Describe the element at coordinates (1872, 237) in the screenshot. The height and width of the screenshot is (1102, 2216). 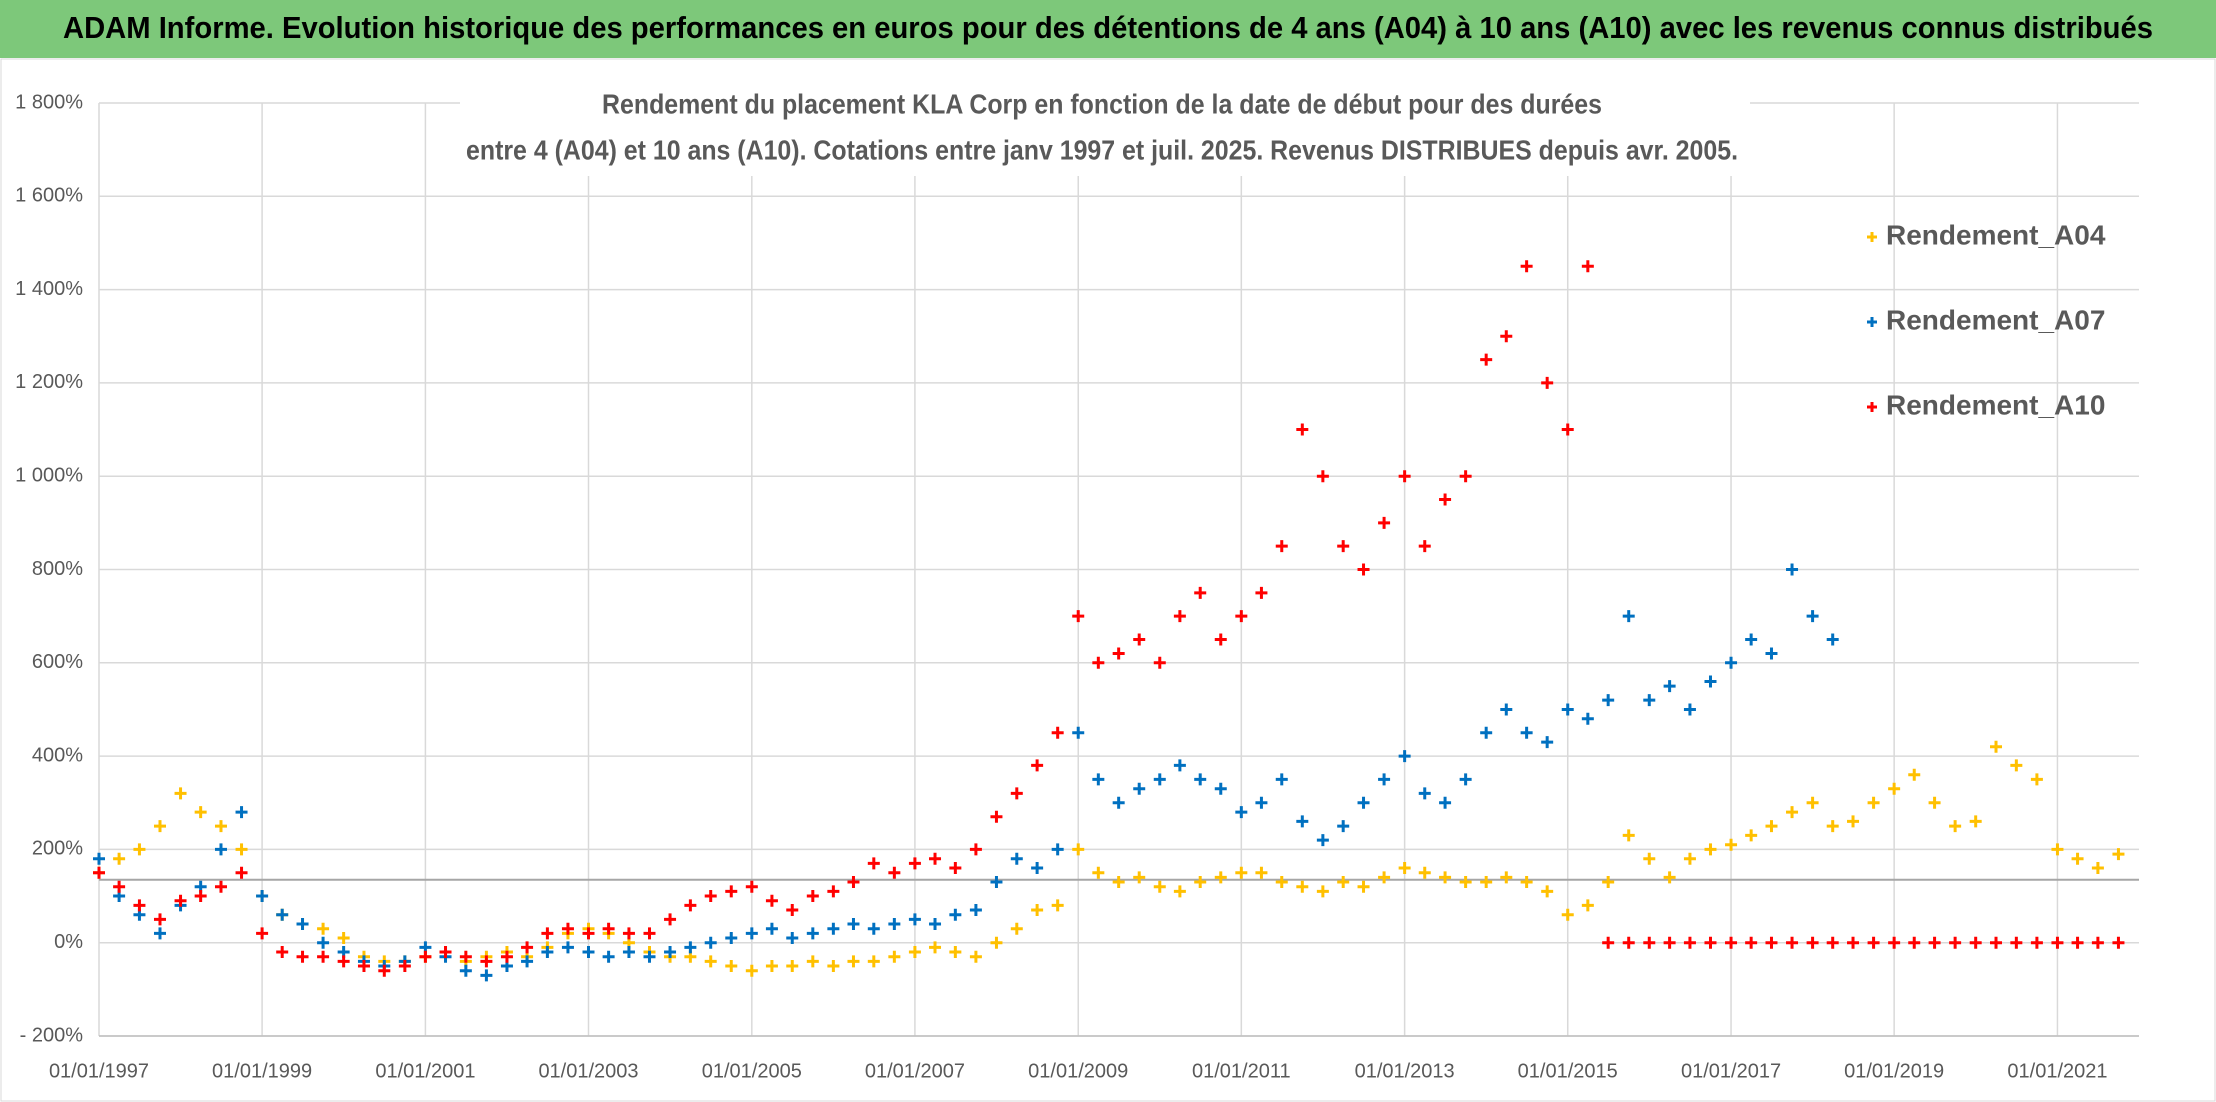
I see `legend-marker` at that location.